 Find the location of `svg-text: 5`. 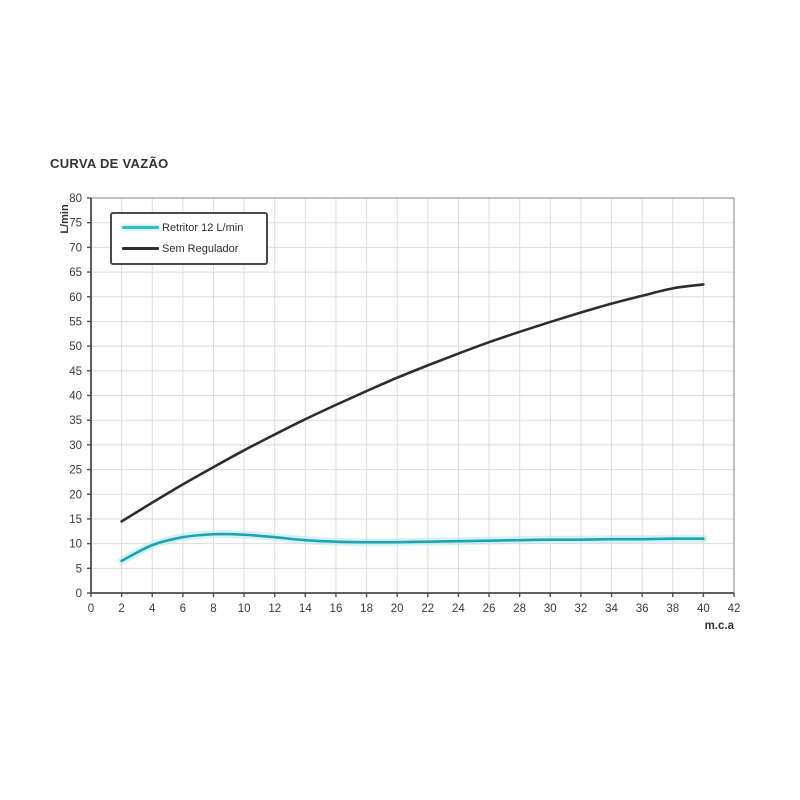

svg-text: 5 is located at coordinates (79, 569).